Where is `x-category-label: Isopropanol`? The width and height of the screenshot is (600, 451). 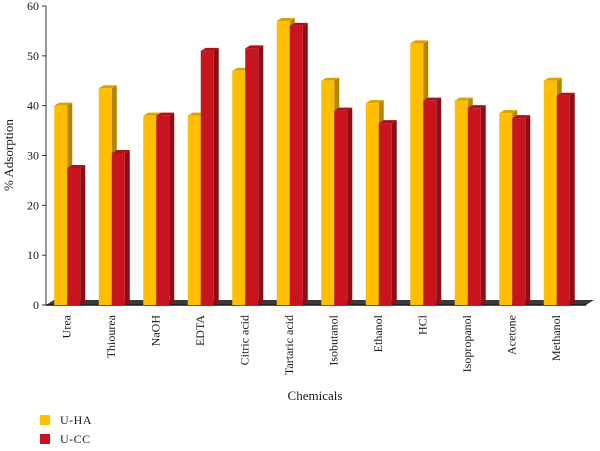 x-category-label: Isopropanol is located at coordinates (467, 343).